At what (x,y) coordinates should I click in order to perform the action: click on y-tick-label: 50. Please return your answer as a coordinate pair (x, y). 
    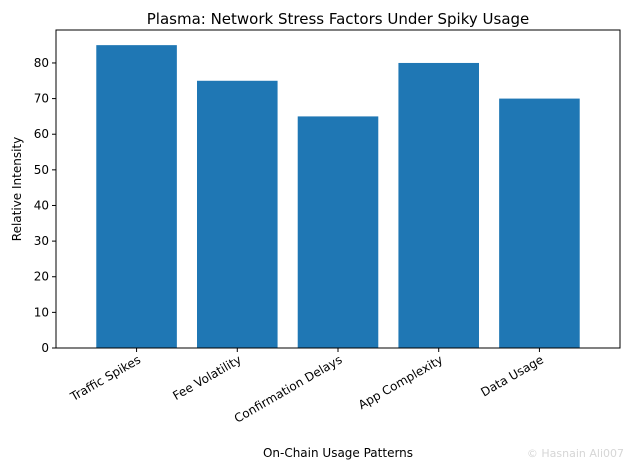
    Looking at the image, I should click on (41, 170).